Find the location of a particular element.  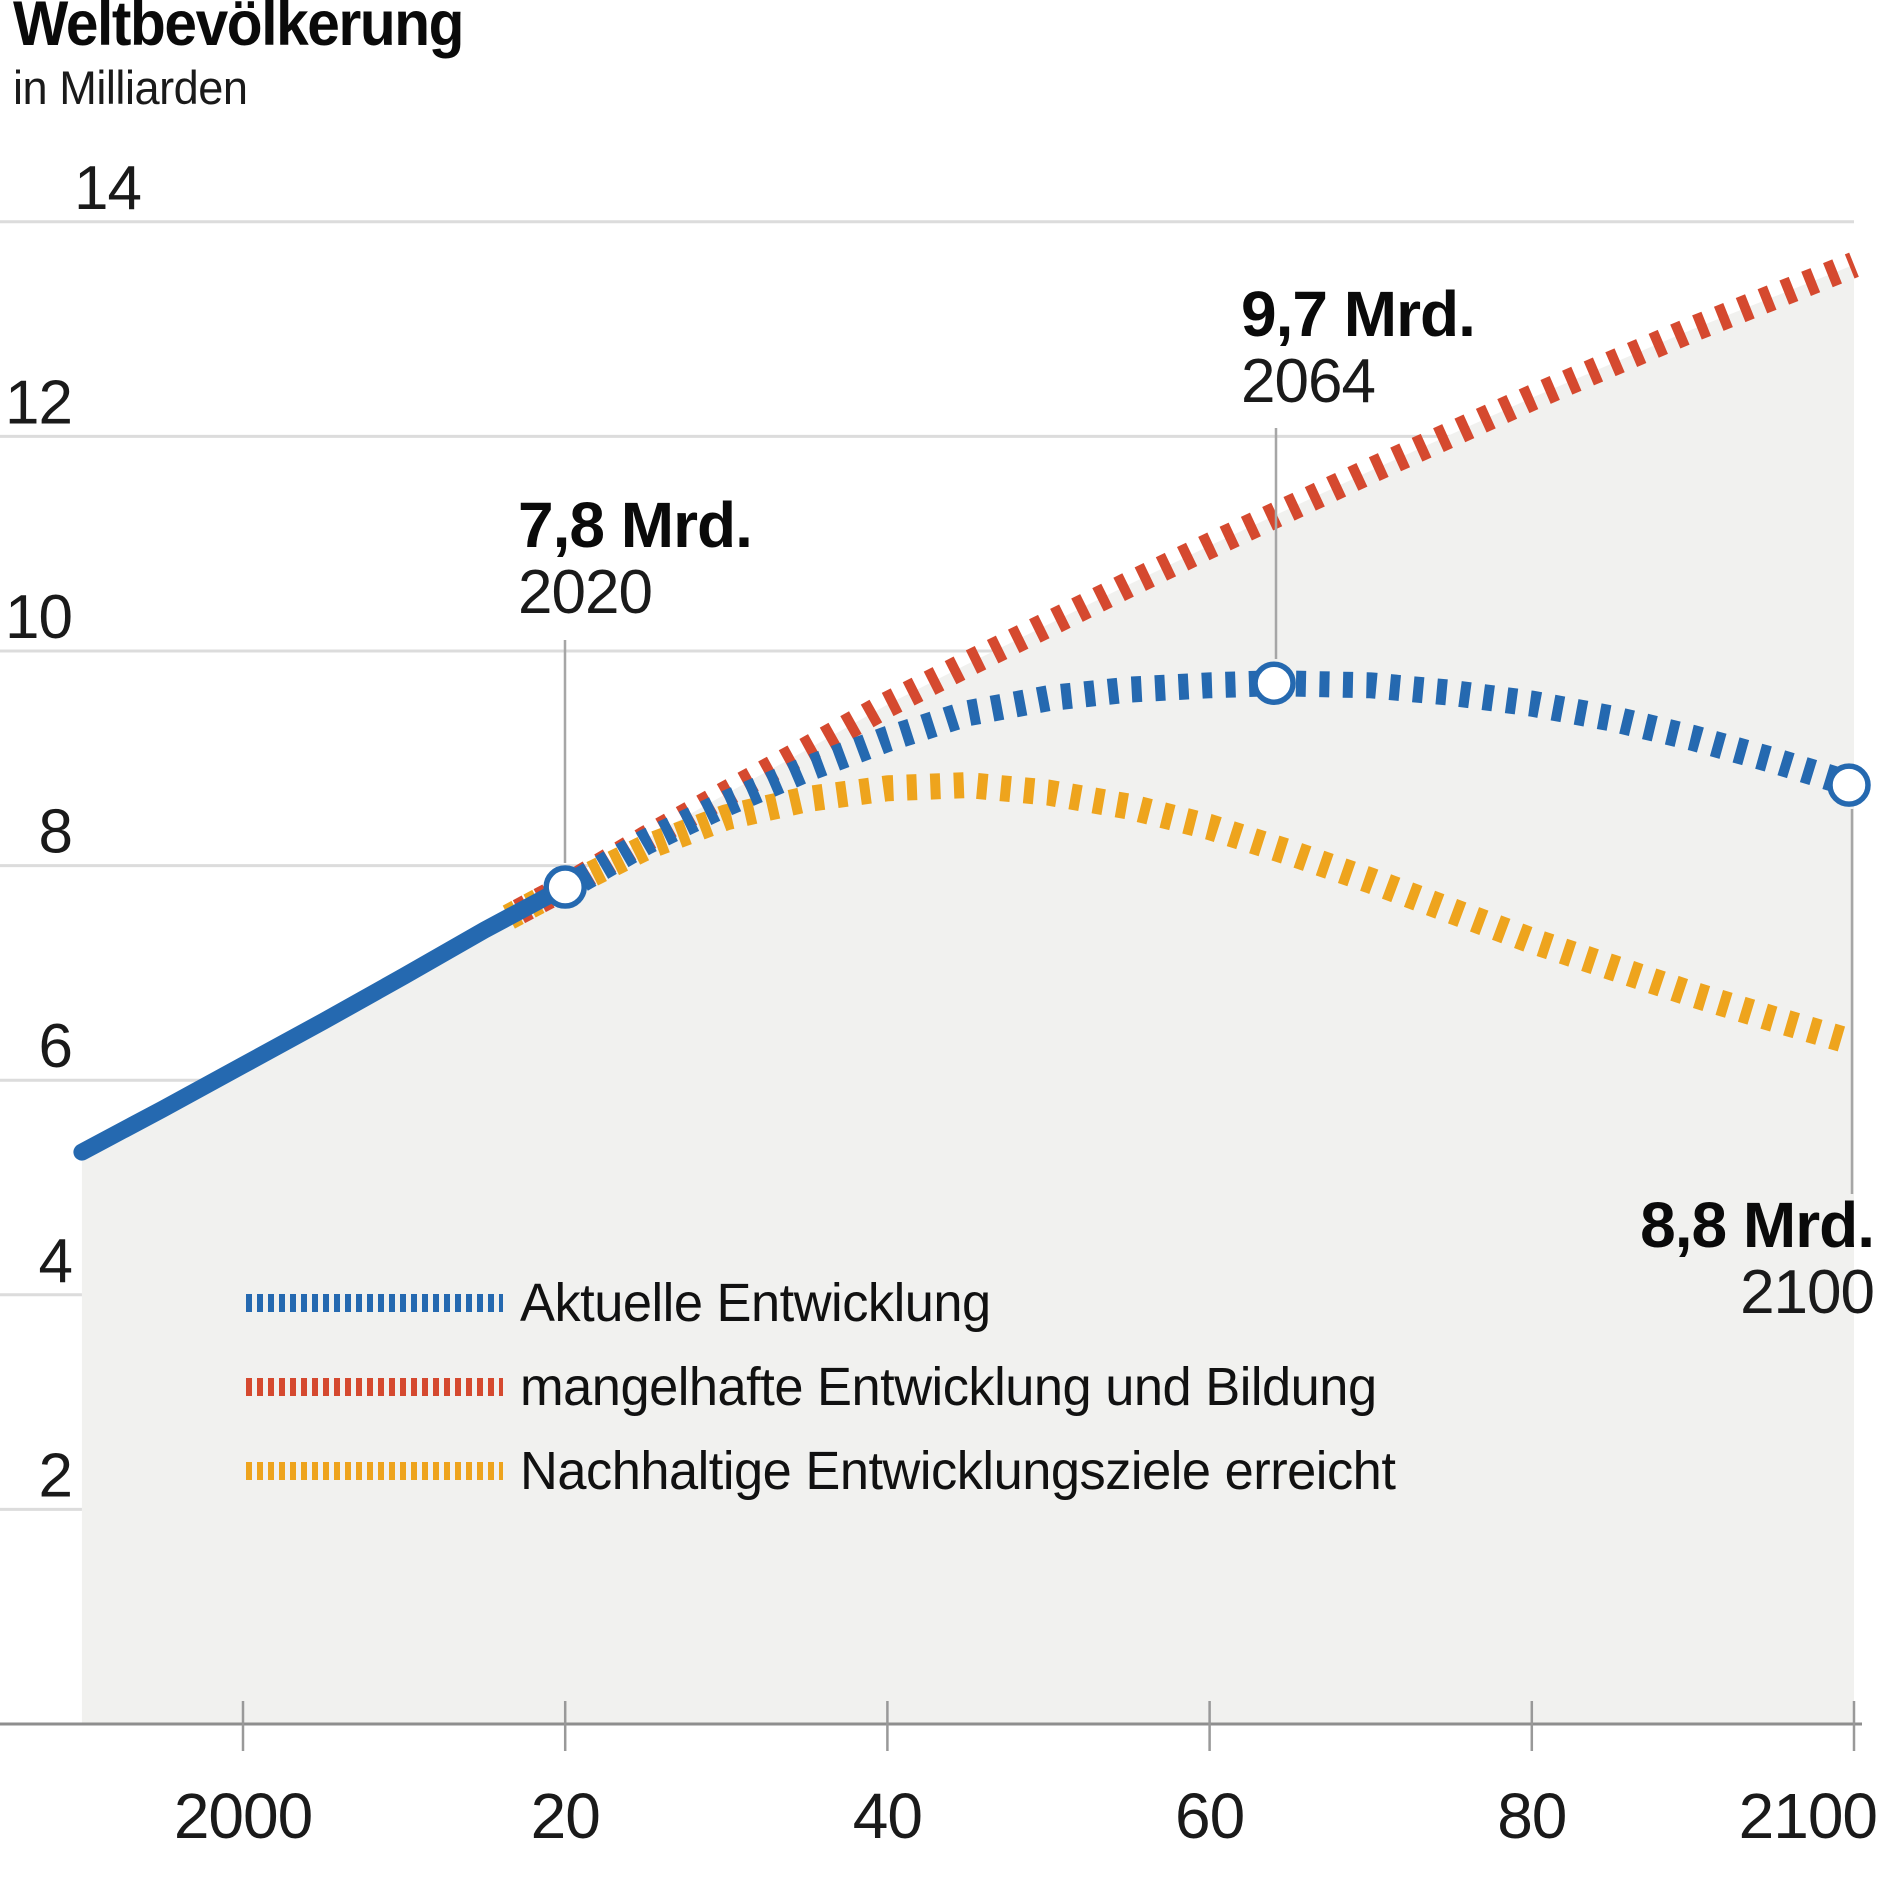

page-title: Weltbevölkerung is located at coordinates (238, 29).